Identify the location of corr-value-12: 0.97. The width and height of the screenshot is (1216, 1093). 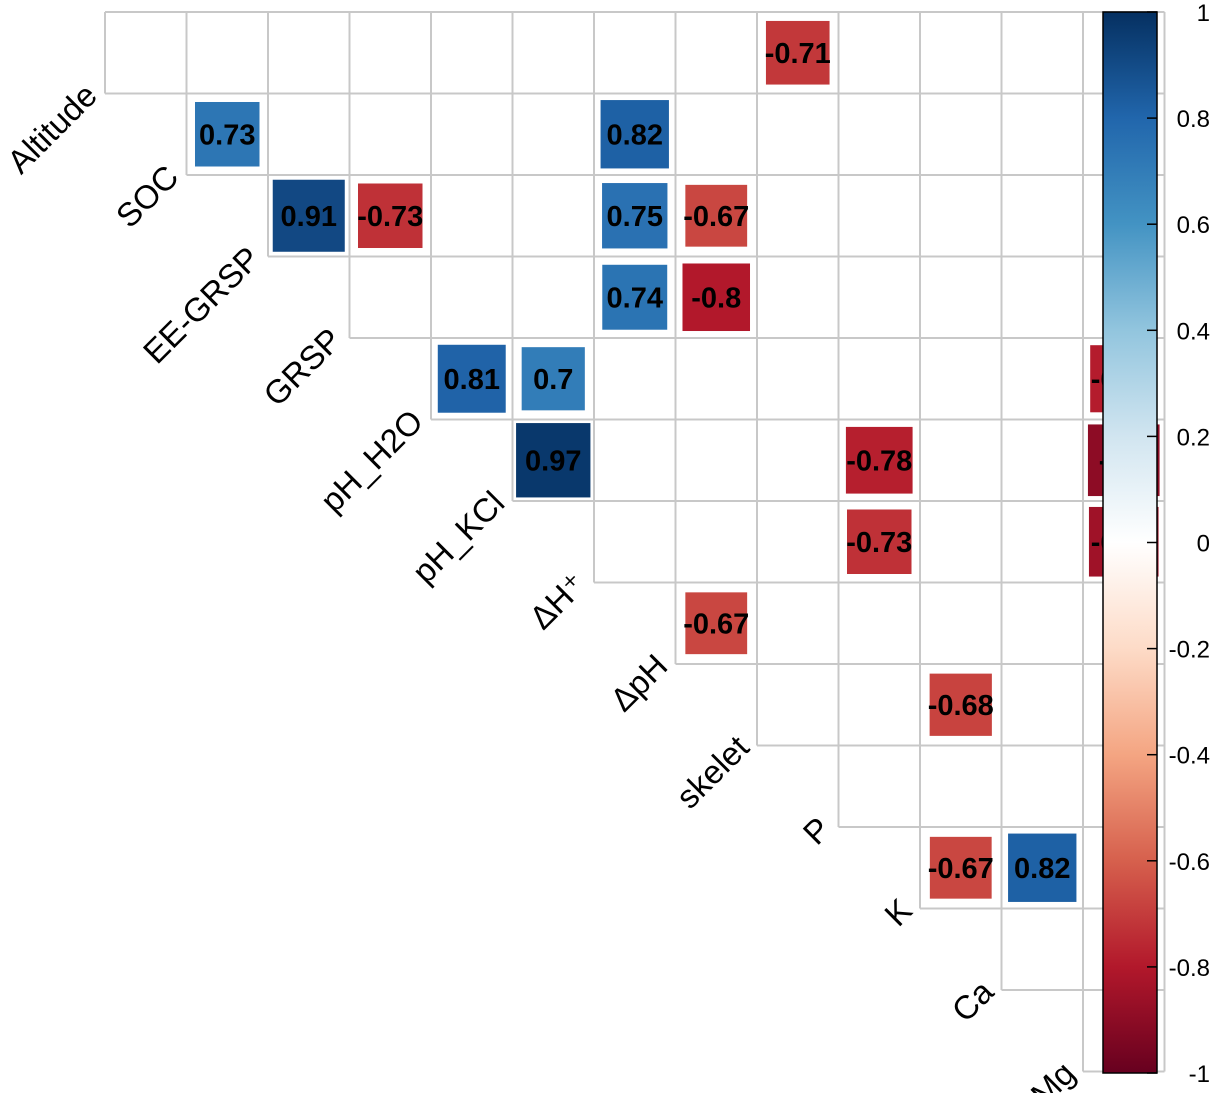
(553, 461).